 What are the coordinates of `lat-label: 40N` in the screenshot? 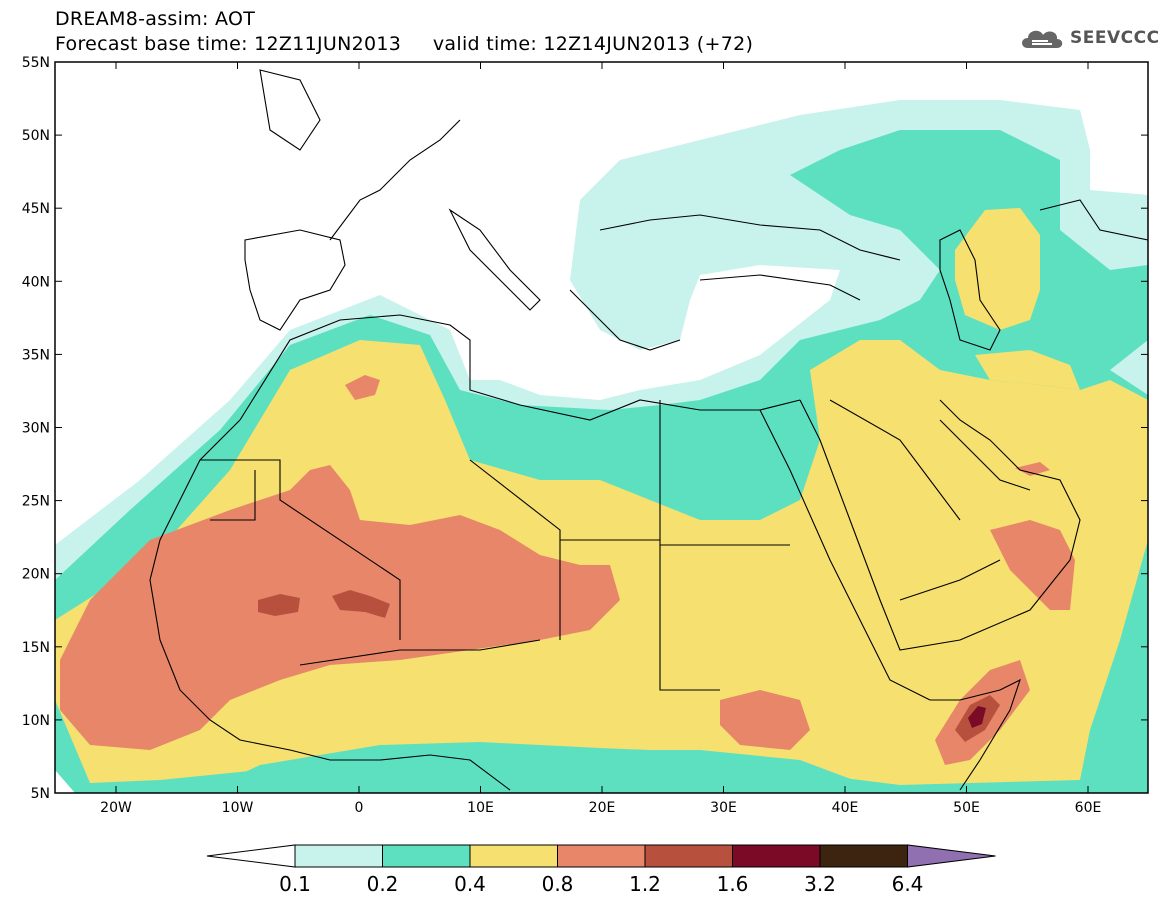 It's located at (36, 282).